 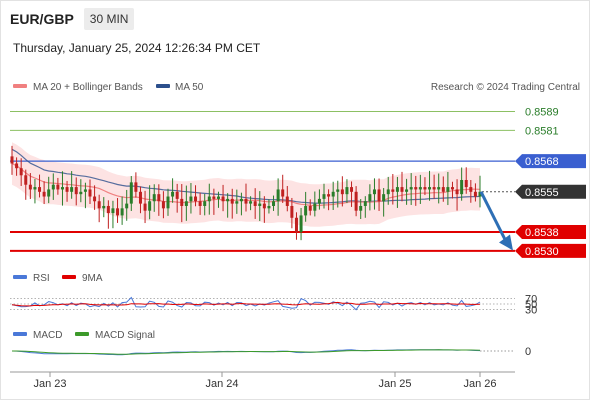 I want to click on rsi-legend-swatch, so click(x=20, y=277).